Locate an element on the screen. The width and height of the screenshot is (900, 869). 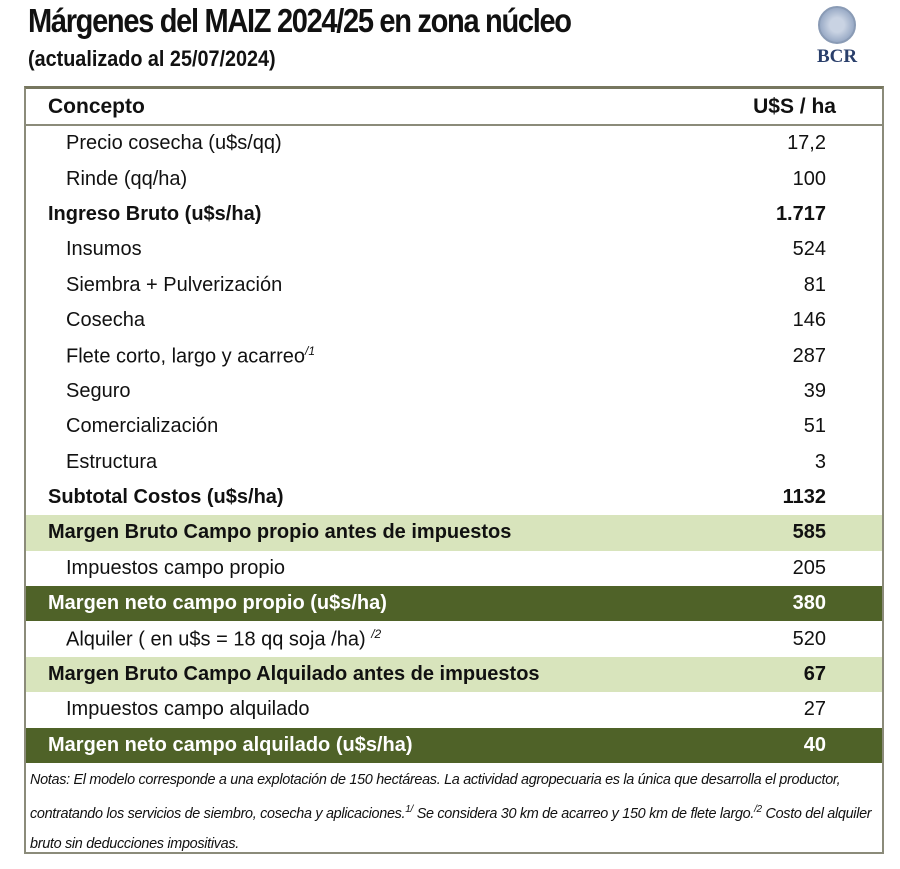
row-label: Siembra + Pulverización is located at coordinates (174, 285).